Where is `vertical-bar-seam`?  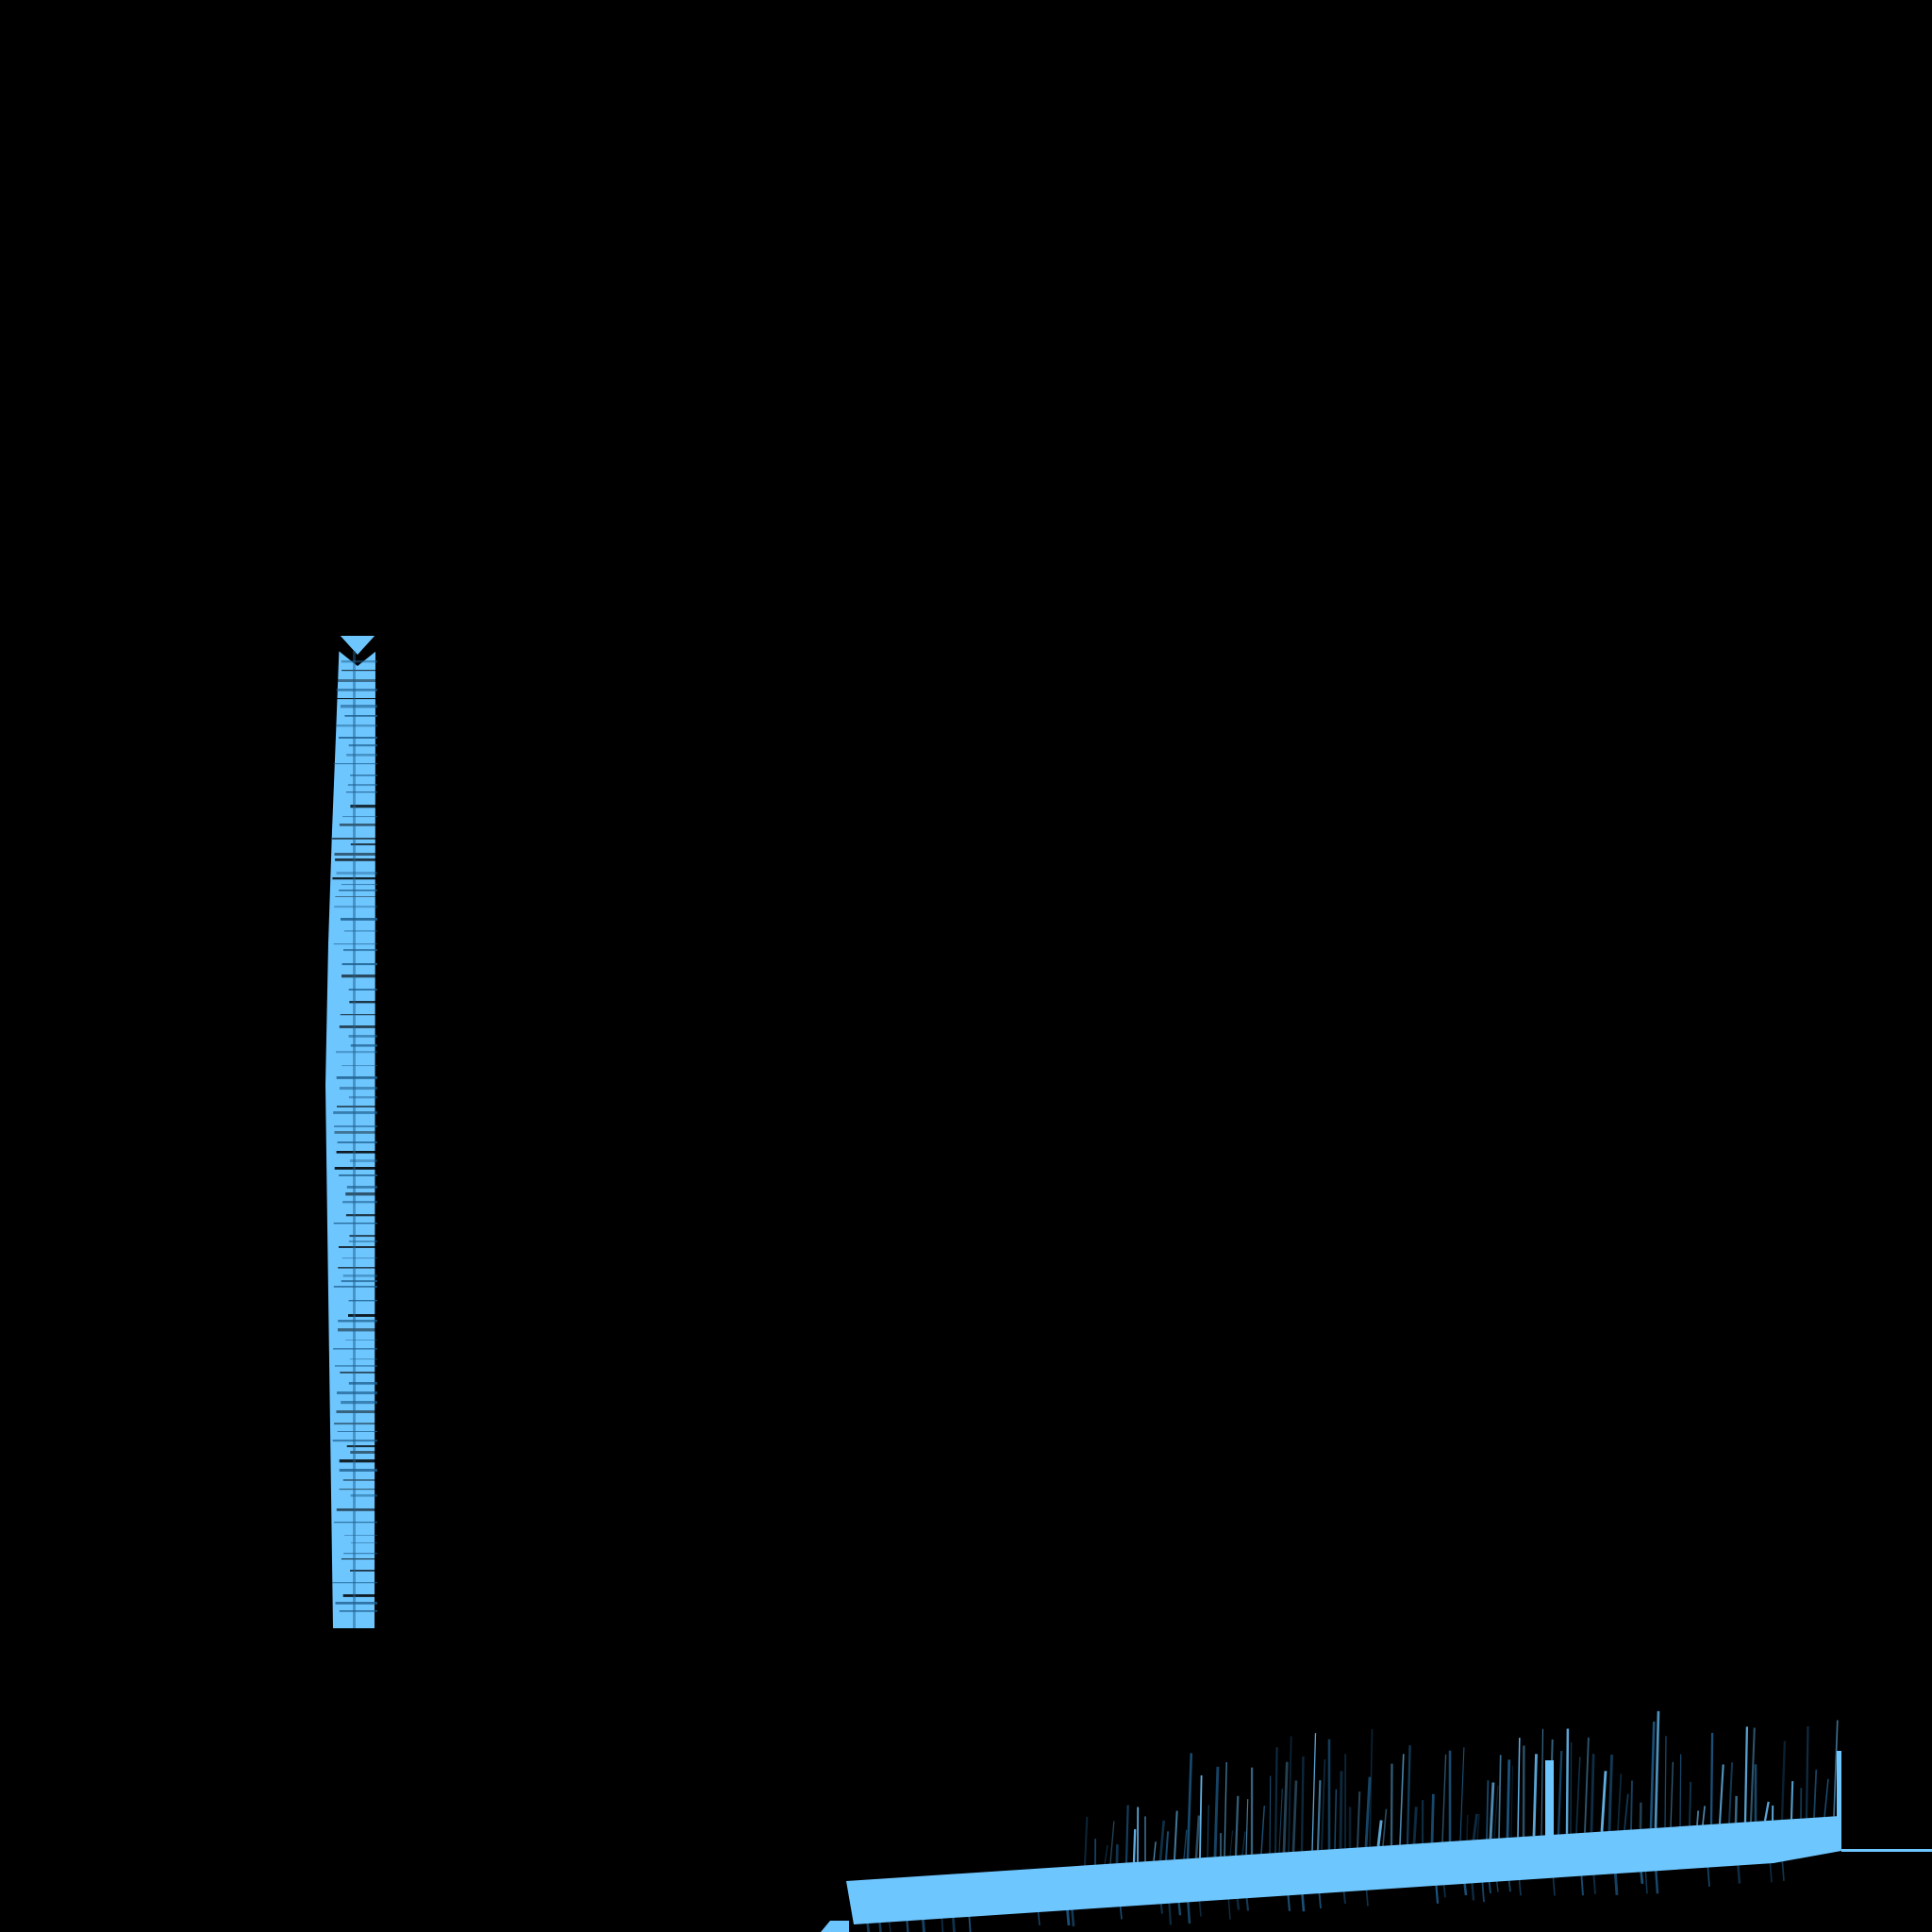
vertical-bar-seam is located at coordinates (355, 1140).